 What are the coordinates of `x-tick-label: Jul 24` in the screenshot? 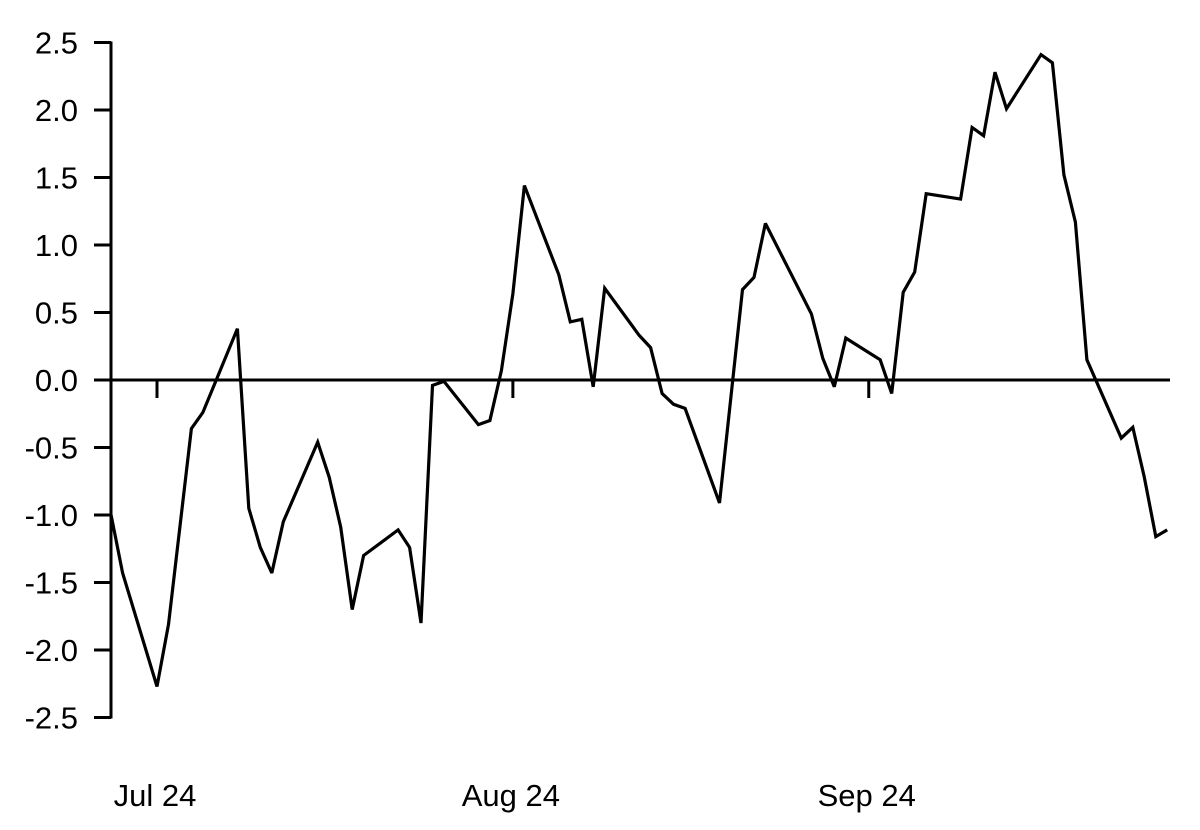 It's located at (155, 795).